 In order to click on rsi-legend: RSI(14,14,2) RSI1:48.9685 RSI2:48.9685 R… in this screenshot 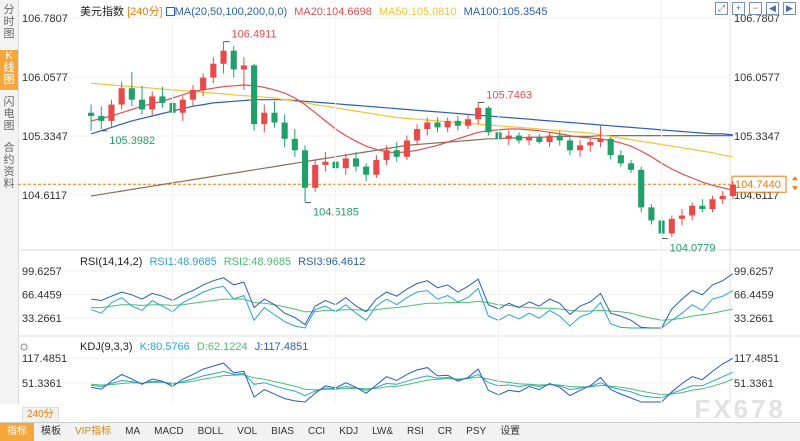, I will do `click(222, 263)`.